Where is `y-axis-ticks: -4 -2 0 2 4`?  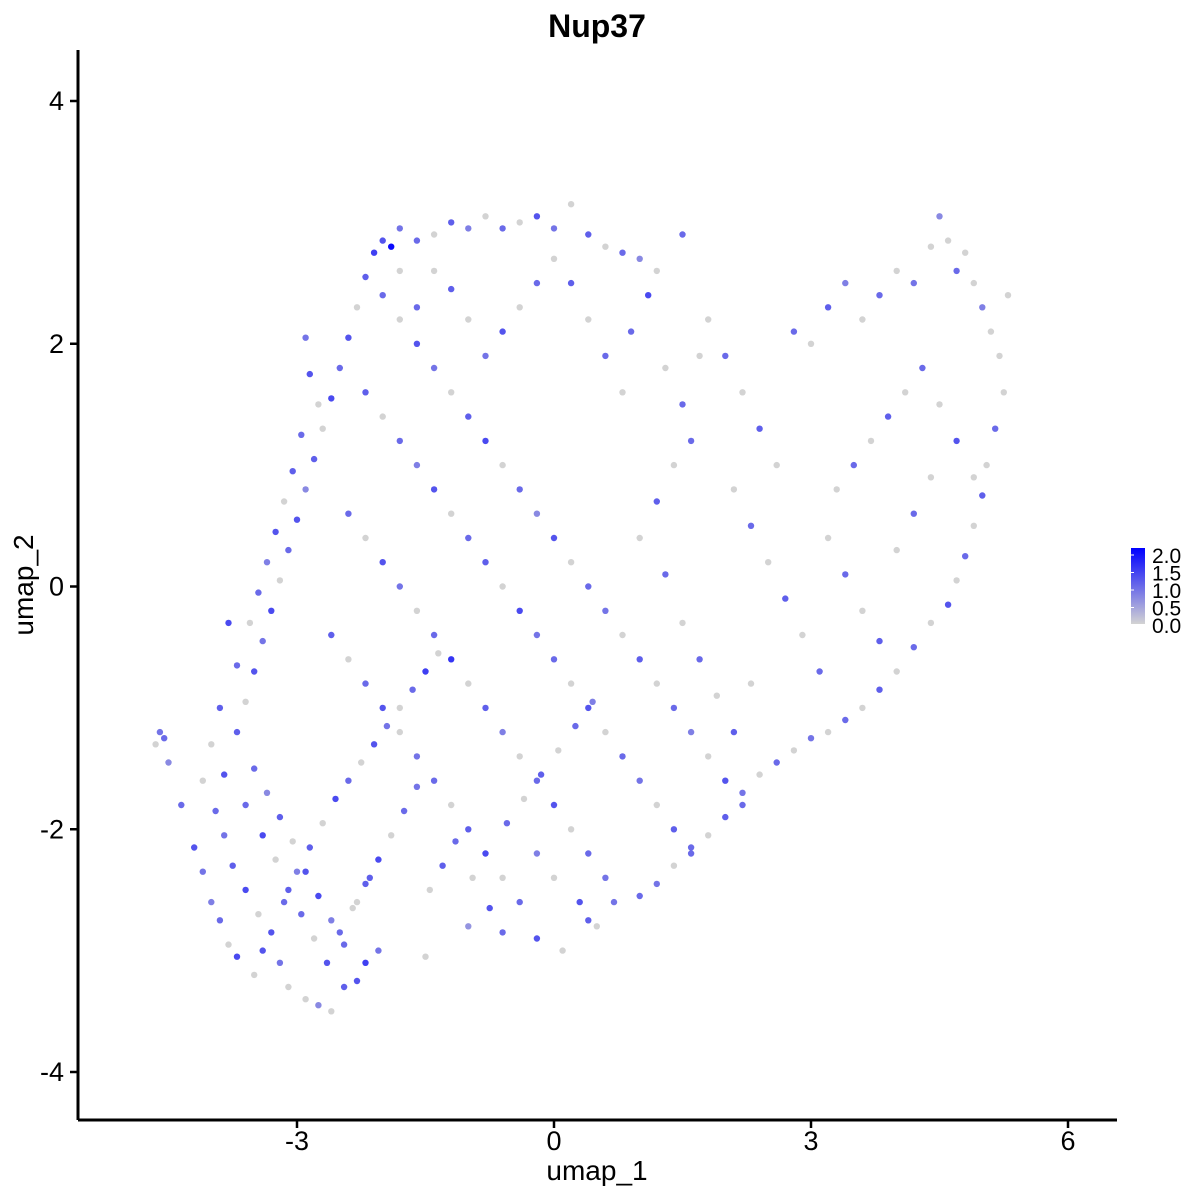 y-axis-ticks: -4 -2 0 2 4 is located at coordinates (59, 586).